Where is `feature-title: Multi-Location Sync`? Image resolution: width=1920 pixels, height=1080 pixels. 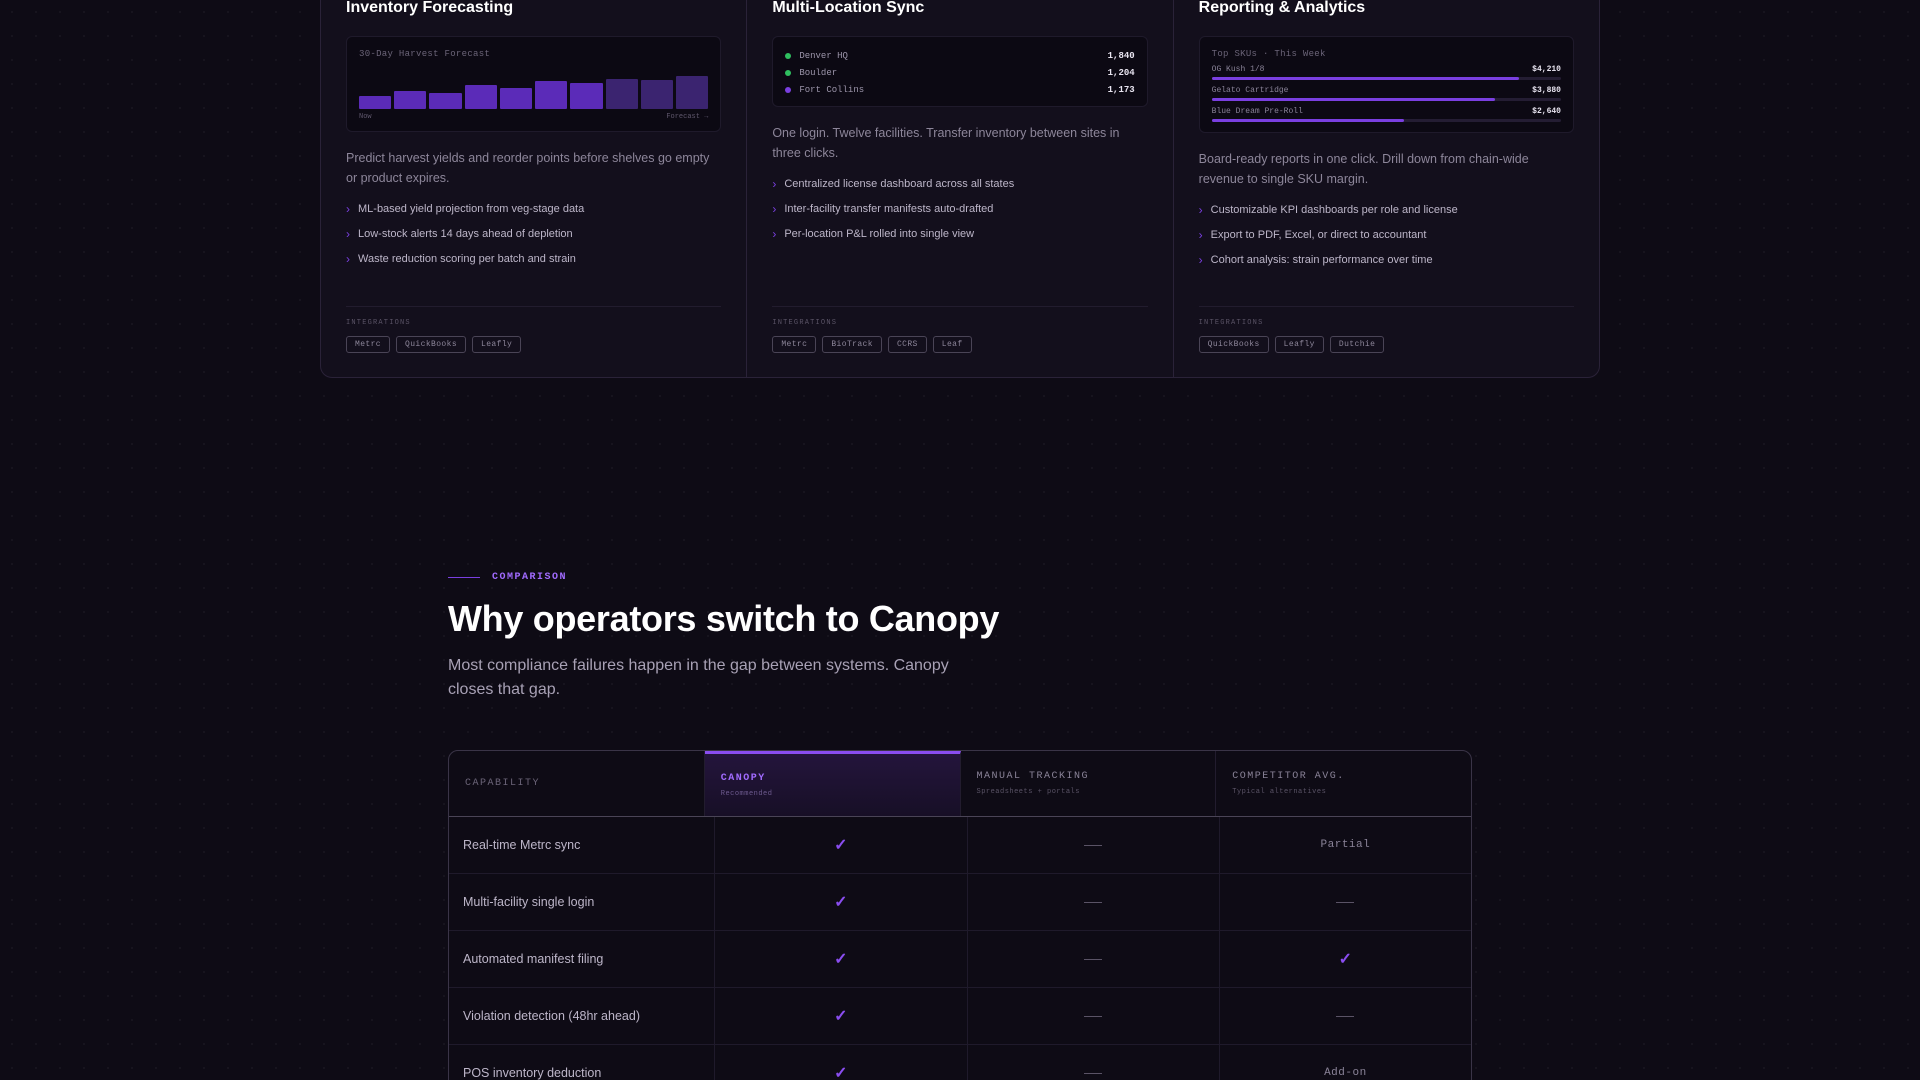 feature-title: Multi-Location Sync is located at coordinates (848, 8).